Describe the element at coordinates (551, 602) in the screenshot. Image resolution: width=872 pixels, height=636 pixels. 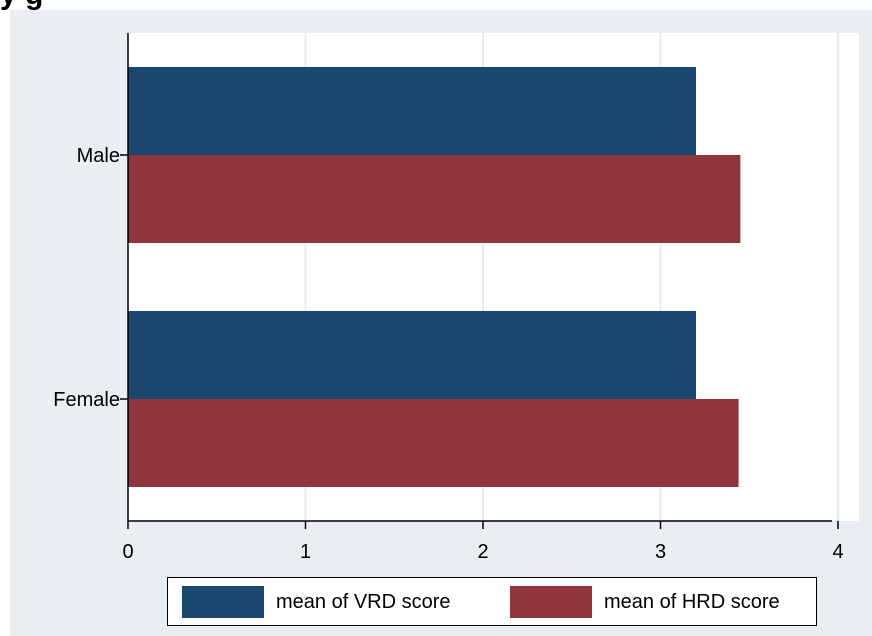
I see `legend-swatch-hrd` at that location.